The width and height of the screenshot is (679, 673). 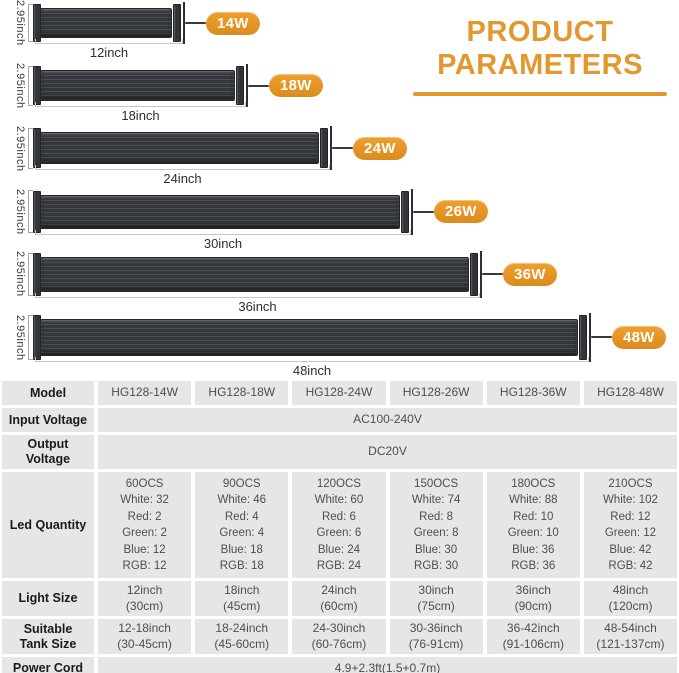 I want to click on cell-line: 12inch, so click(x=144, y=590).